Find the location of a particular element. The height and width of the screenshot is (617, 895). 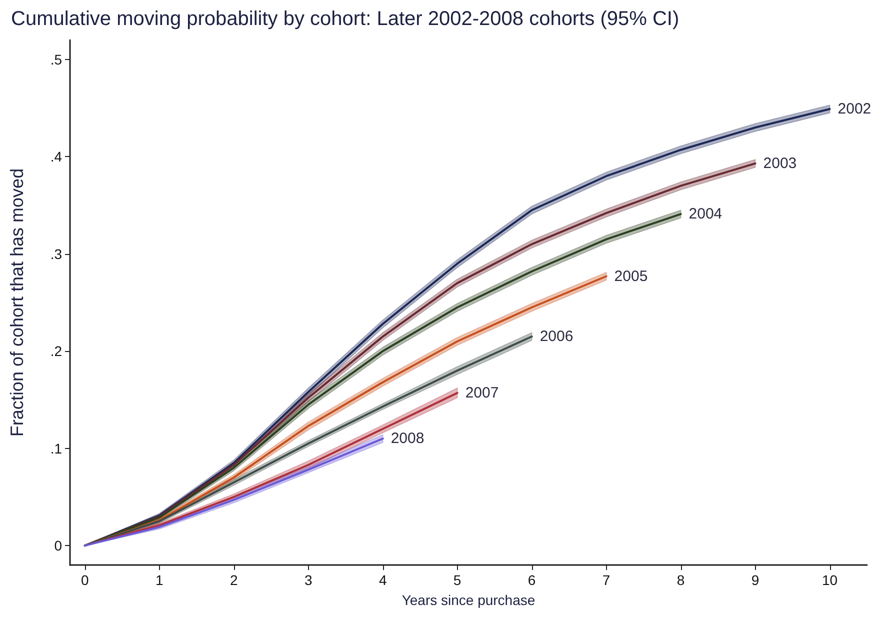

series-label: 2008 is located at coordinates (407, 439).